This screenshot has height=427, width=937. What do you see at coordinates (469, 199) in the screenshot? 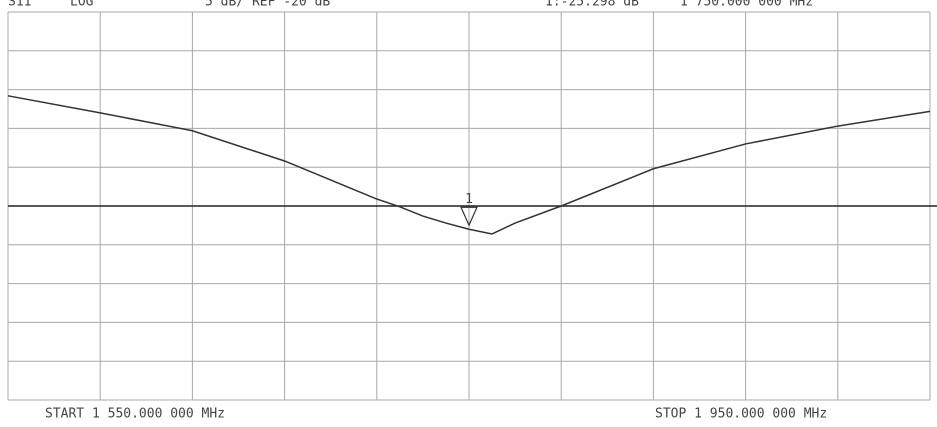
I see `marker-label: 1` at bounding box center [469, 199].